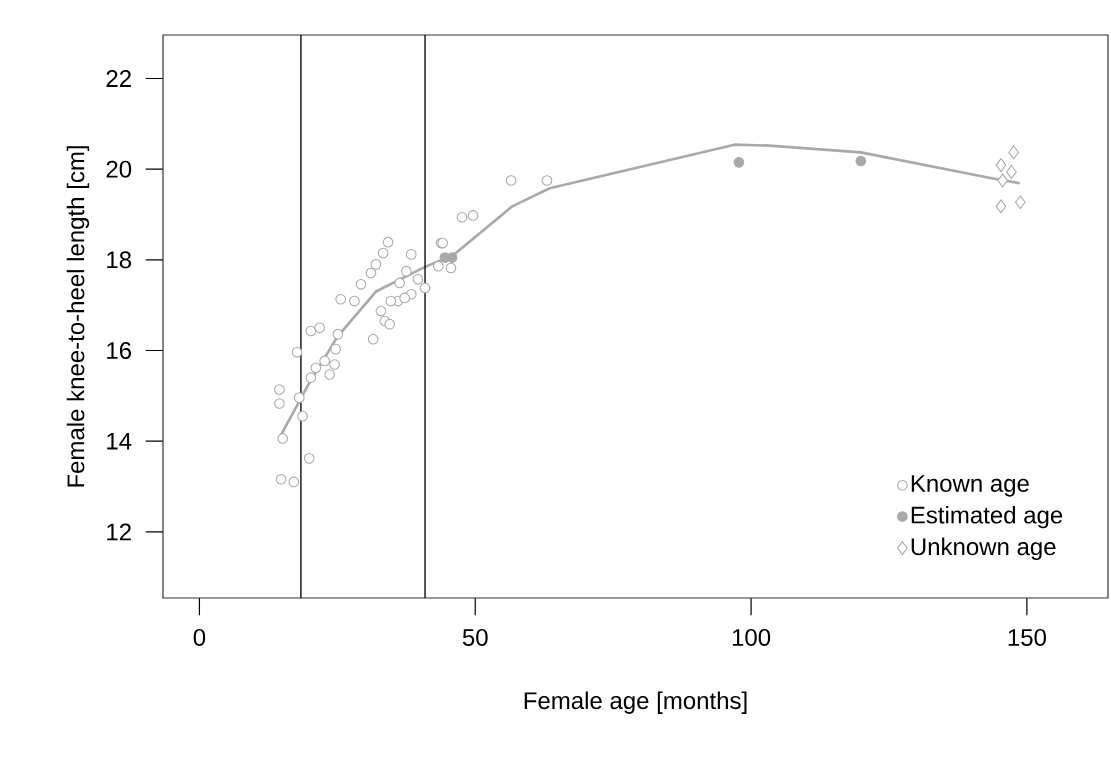 The height and width of the screenshot is (757, 1111). I want to click on y-tick-label: 18, so click(119, 260).